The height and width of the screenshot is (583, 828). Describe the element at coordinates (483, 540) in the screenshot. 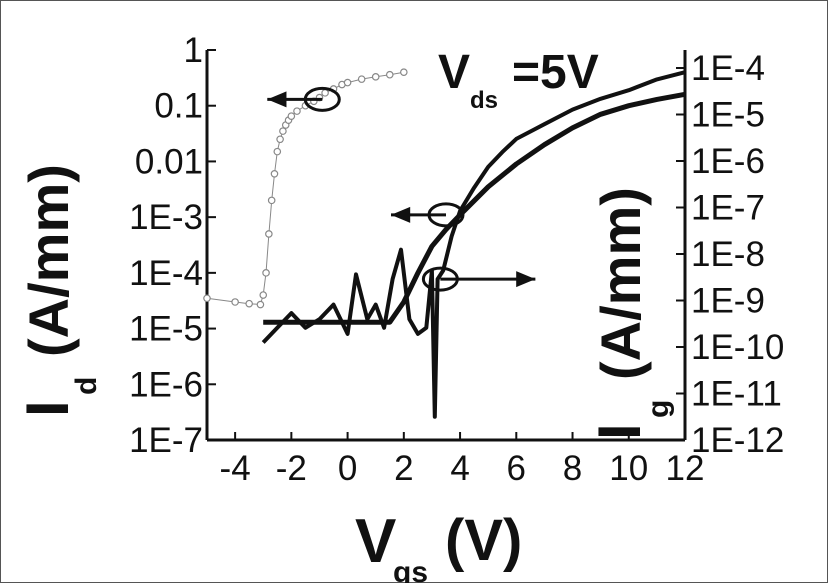

I see `x-axis-label-unit: (V)` at that location.